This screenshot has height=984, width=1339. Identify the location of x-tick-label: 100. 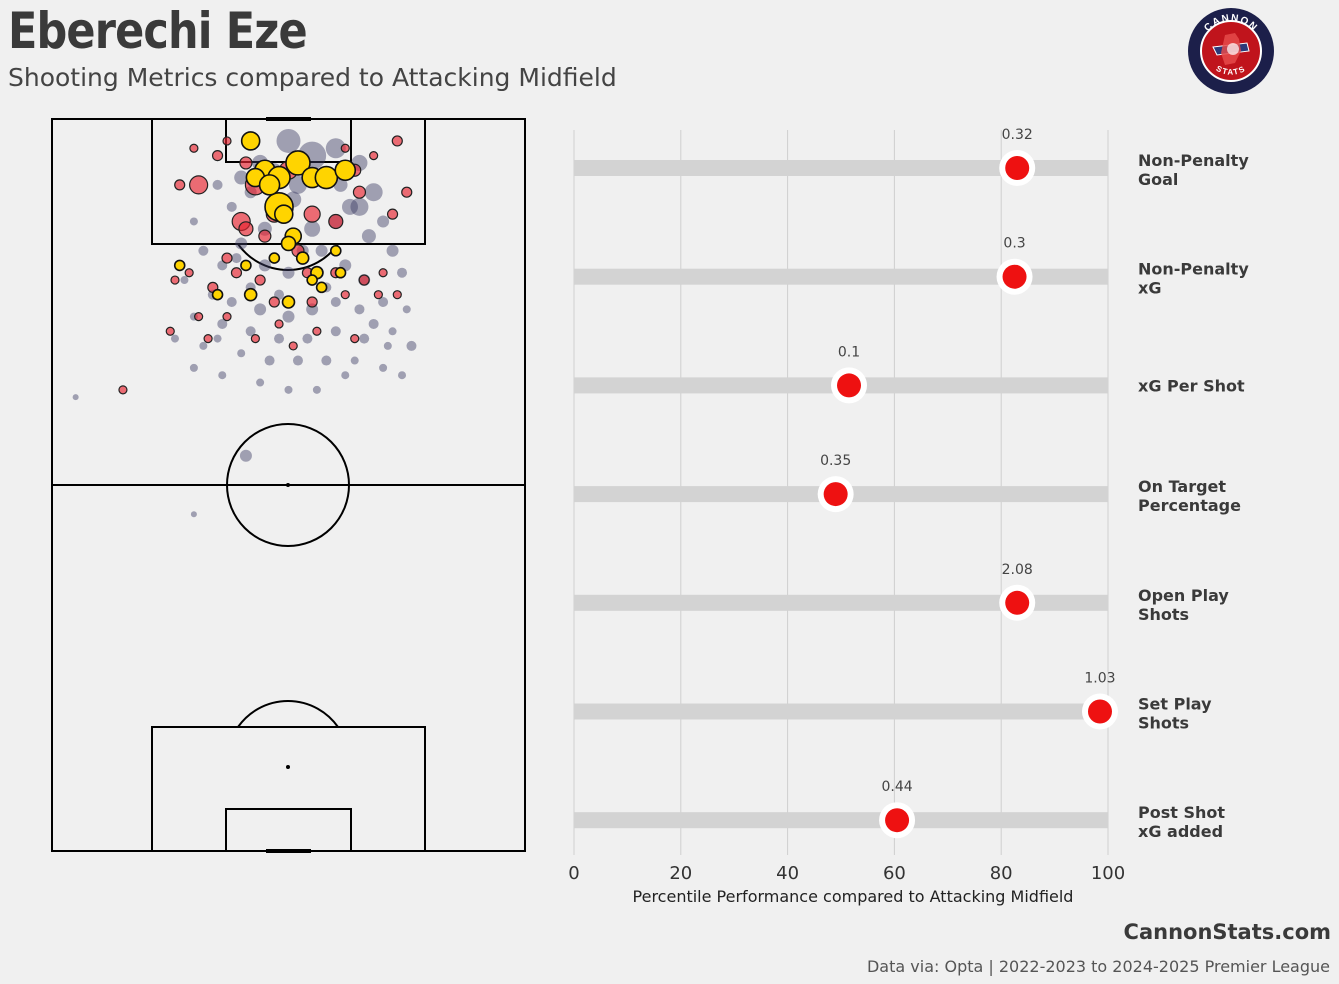
(1108, 873).